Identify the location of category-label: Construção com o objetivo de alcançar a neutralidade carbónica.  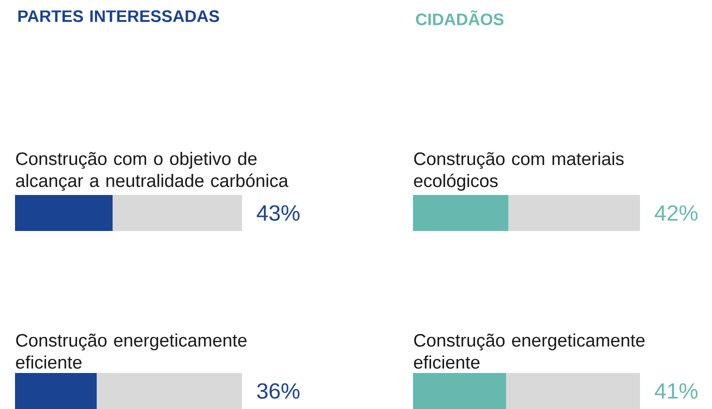
(152, 171).